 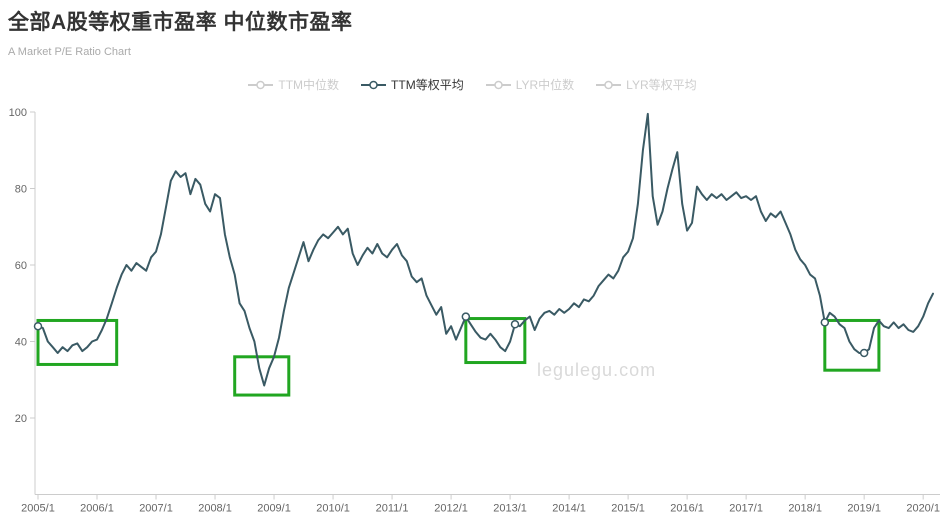 I want to click on x-axis-tick-label: 2006/1, so click(x=97, y=509).